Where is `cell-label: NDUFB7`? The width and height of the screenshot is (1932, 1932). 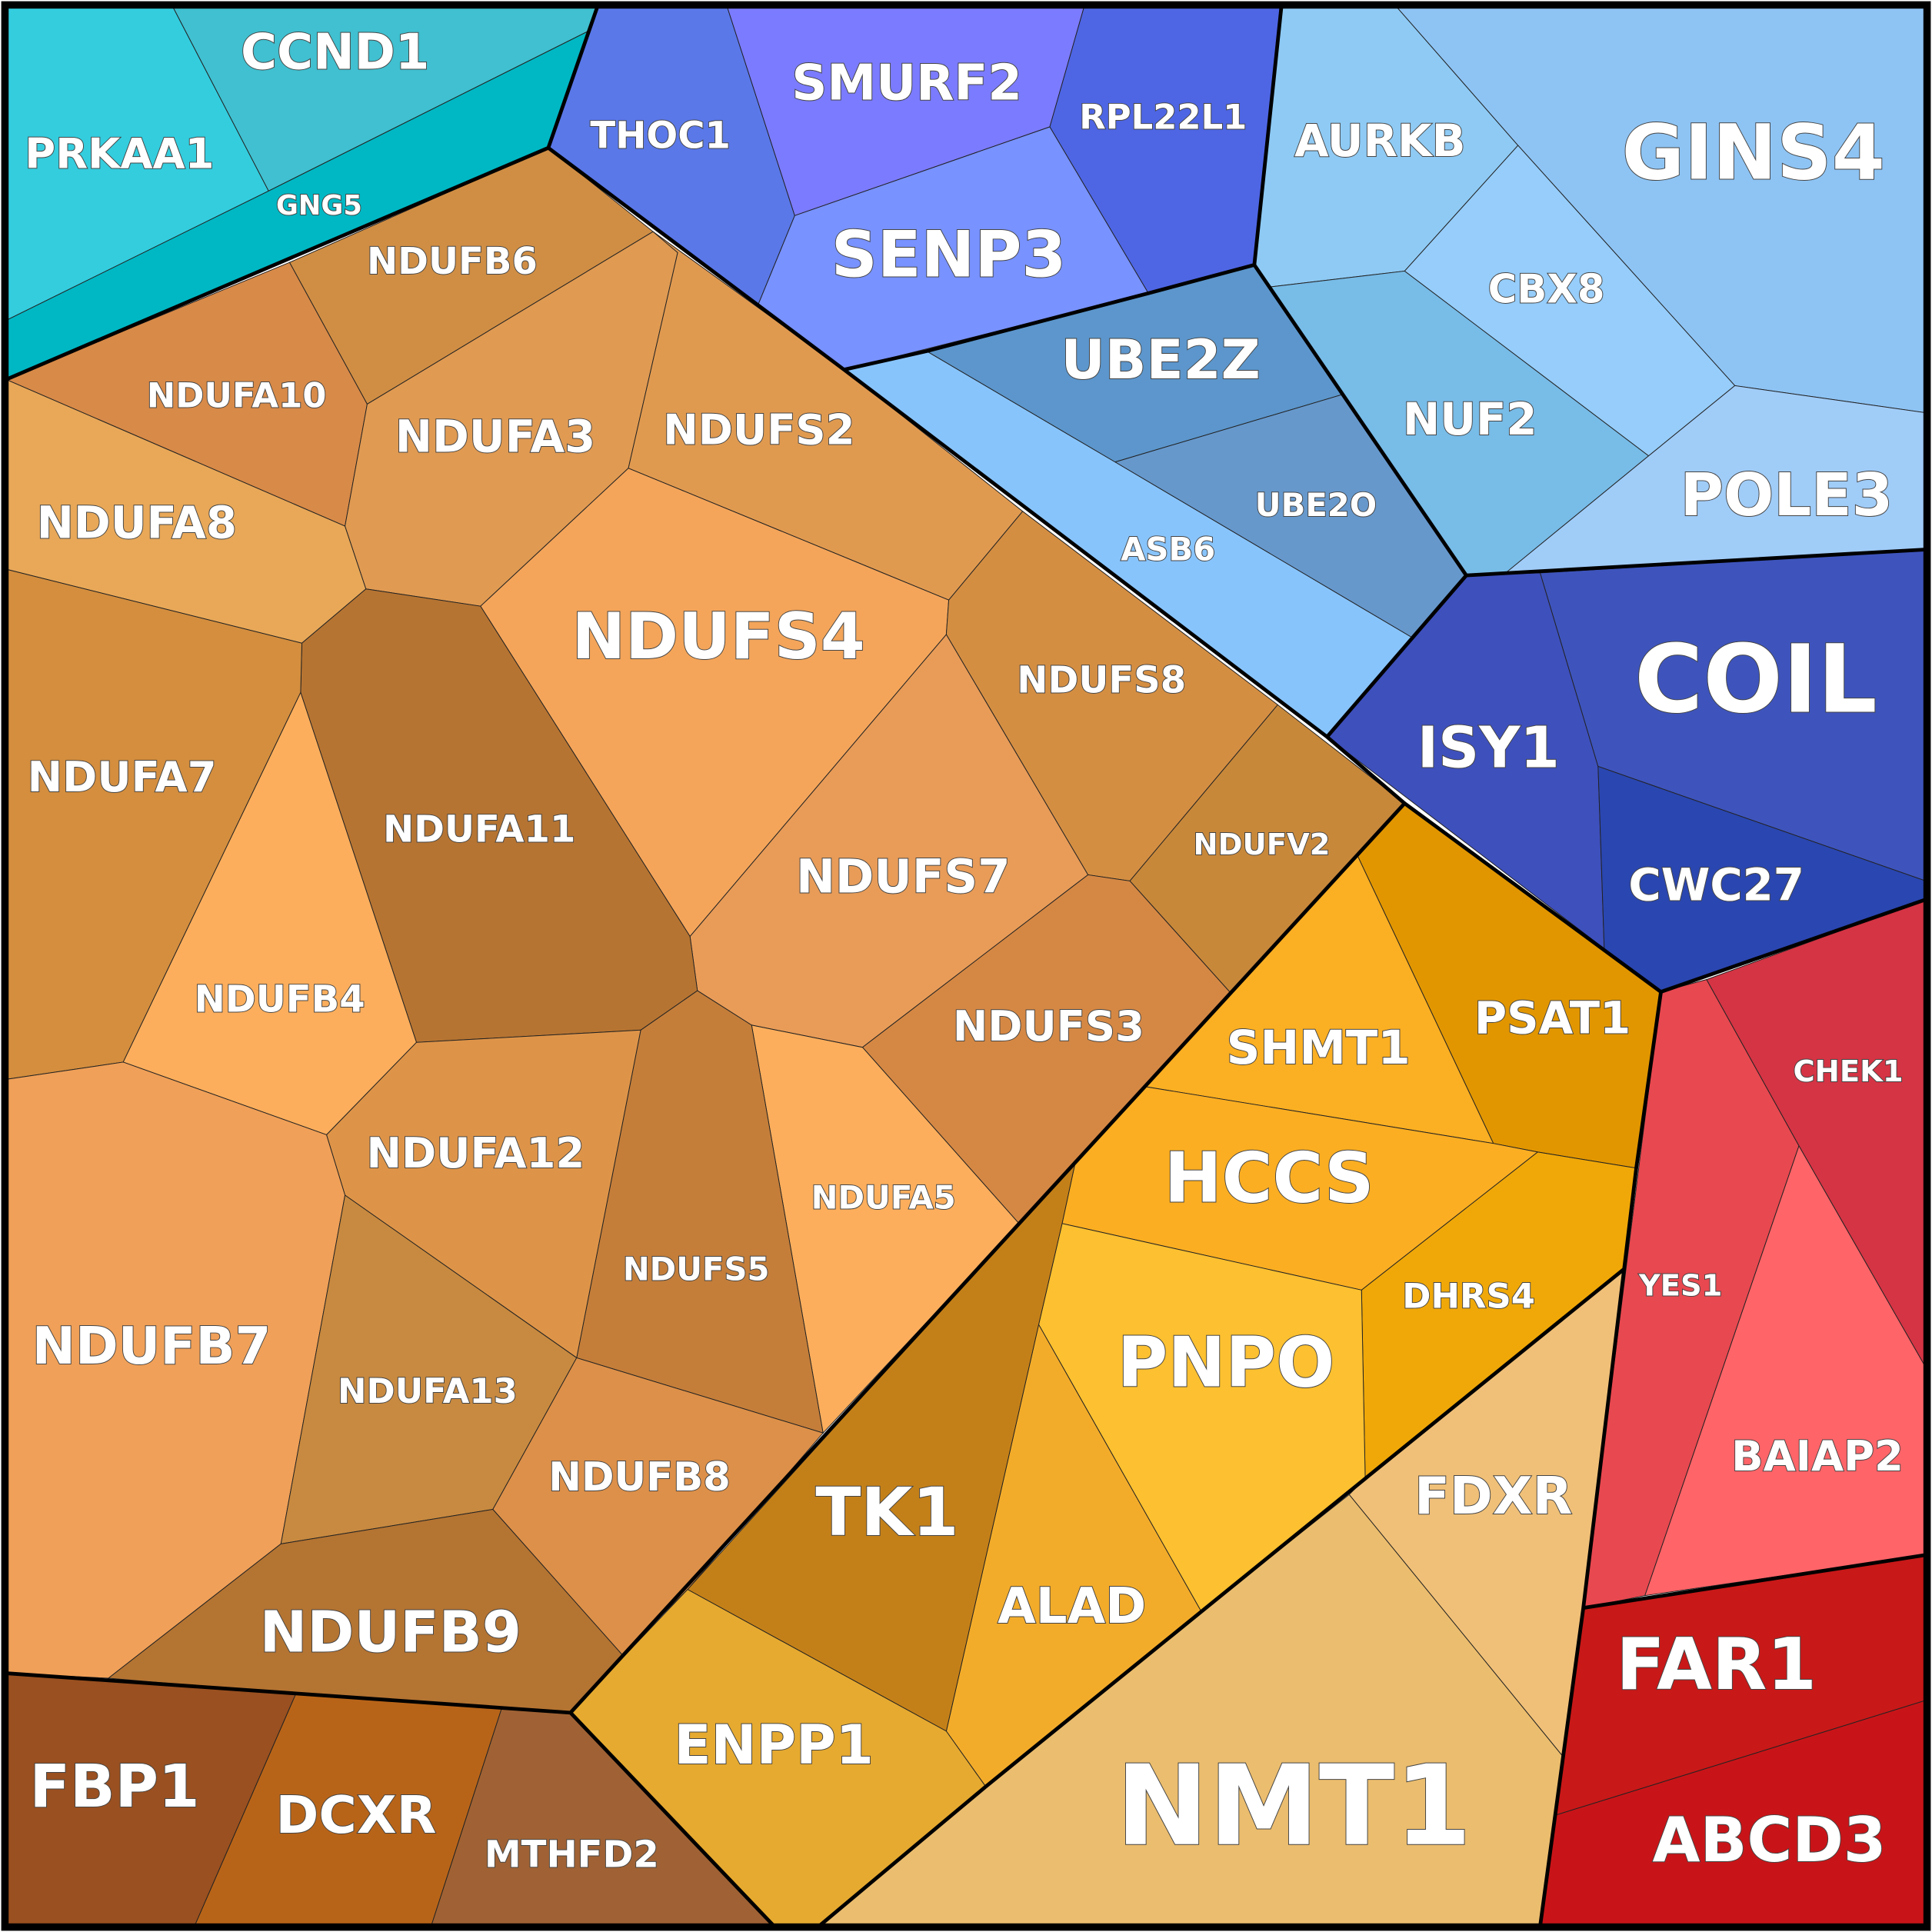 cell-label: NDUFB7 is located at coordinates (151, 1346).